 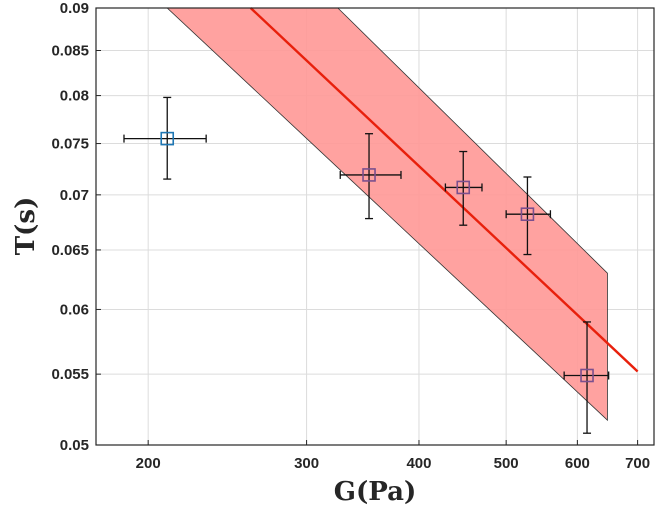 What do you see at coordinates (70, 50) in the screenshot?
I see `y-tick-label: 0.085` at bounding box center [70, 50].